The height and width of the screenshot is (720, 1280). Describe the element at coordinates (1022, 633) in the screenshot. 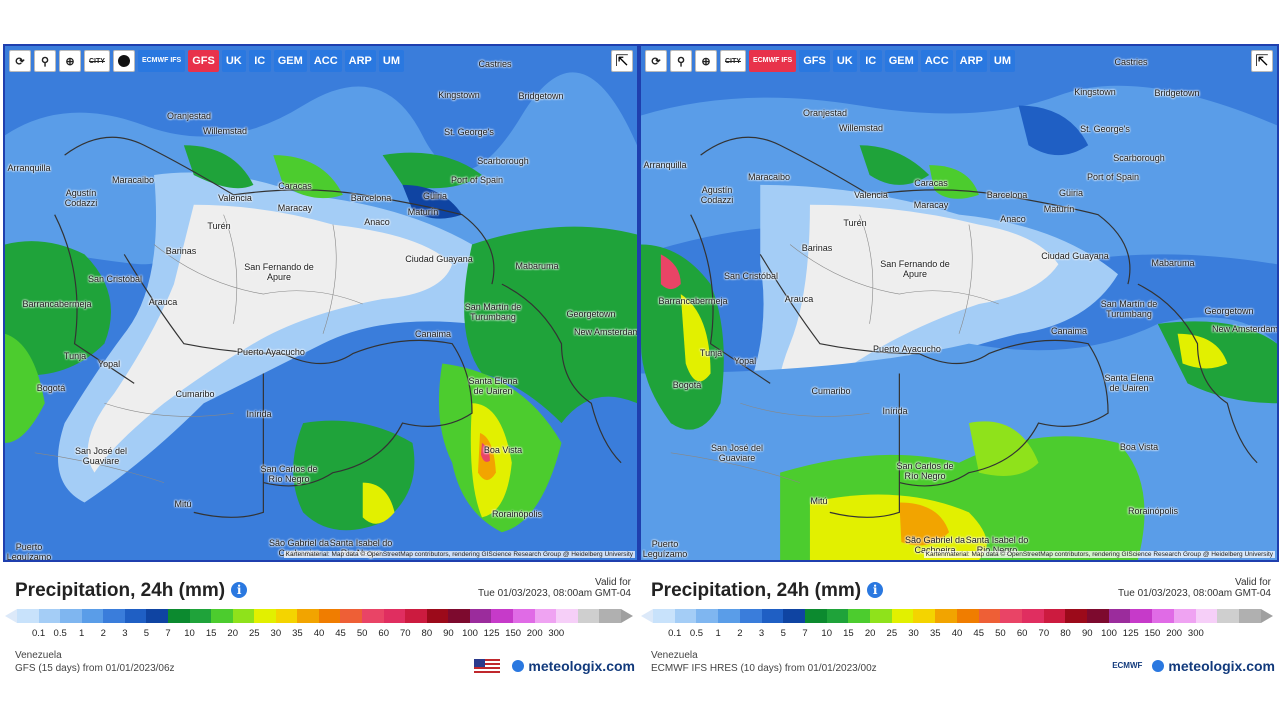

I see `scale-tick-label: 60` at that location.